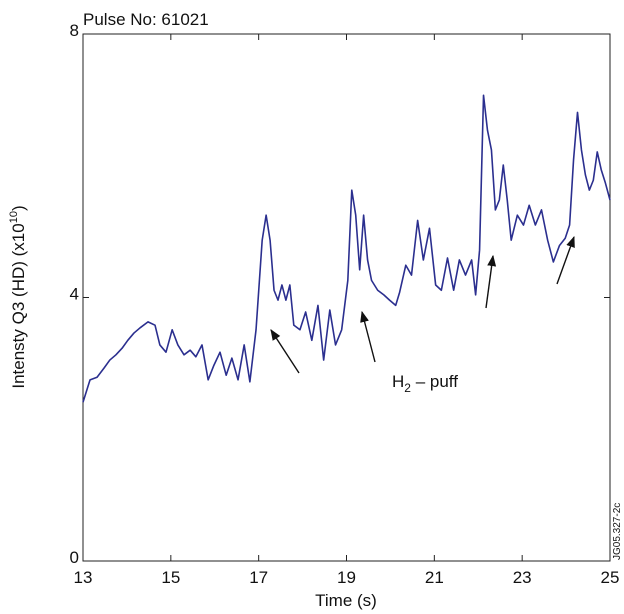 This screenshot has height=614, width=624. I want to click on y-tick-label: 4, so click(74, 294).